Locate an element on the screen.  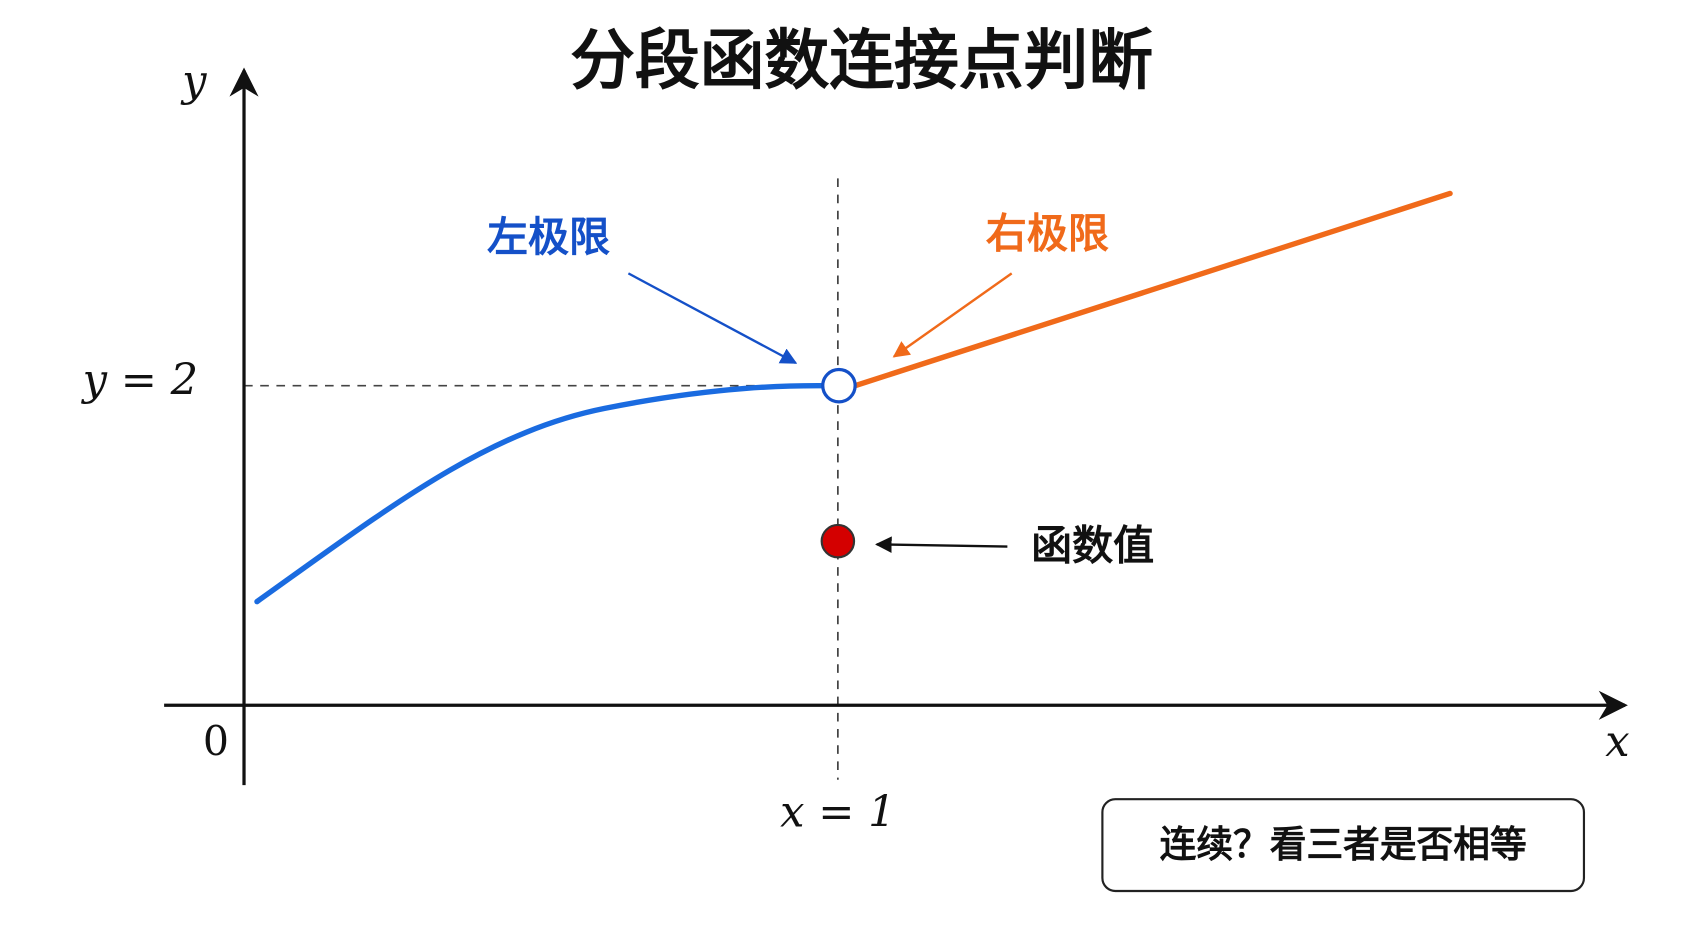
function-value-arrow is located at coordinates (941, 544).